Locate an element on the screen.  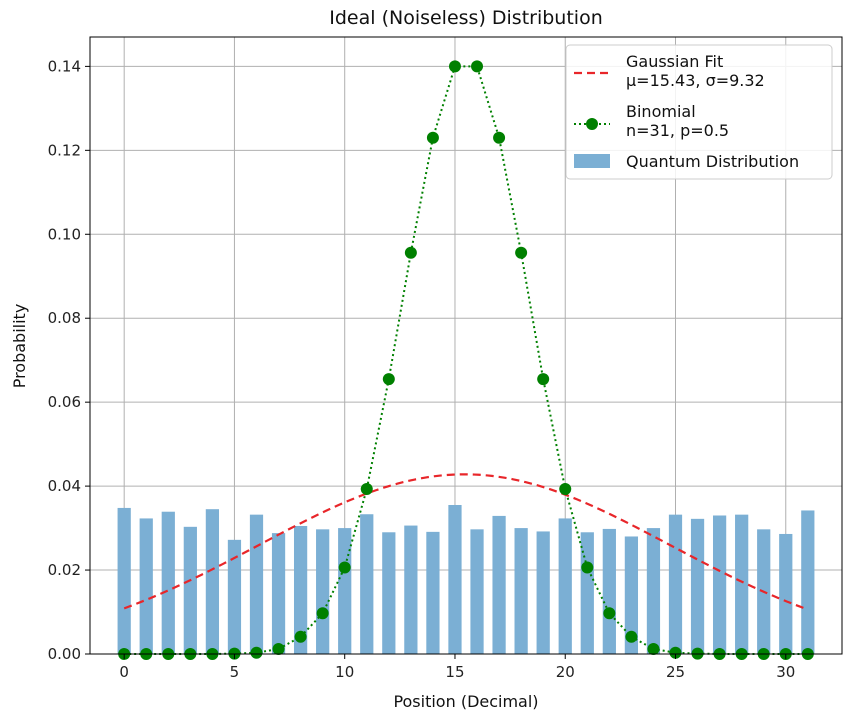
x-axis-label: Position (Decimal) is located at coordinates (465, 701).